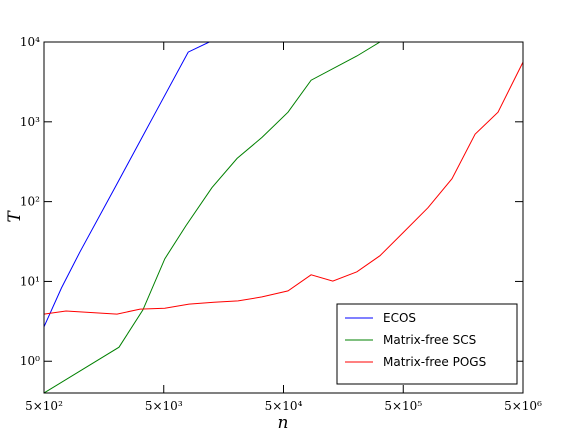 The width and height of the screenshot is (581, 436). Describe the element at coordinates (523, 406) in the screenshot. I see `x-tick-label: 5×10⁶` at that location.